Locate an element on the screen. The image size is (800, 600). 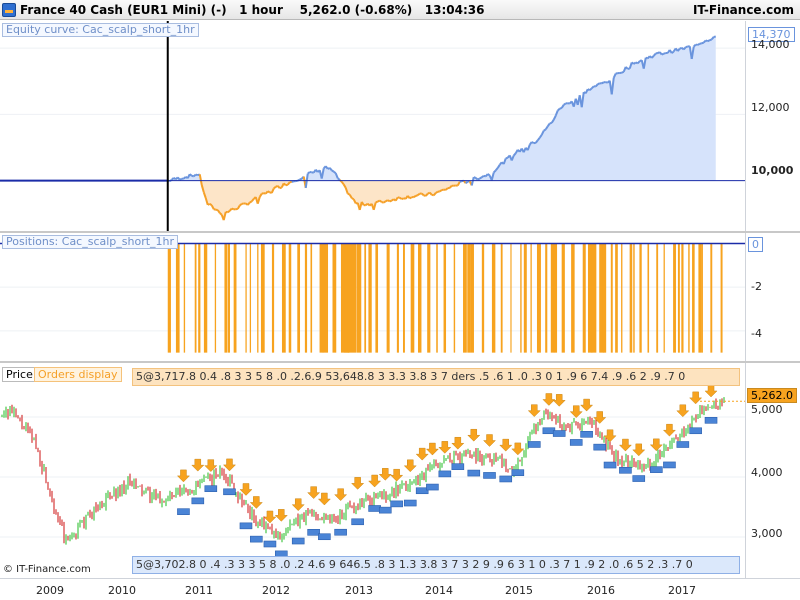
positions-y-axis: 0 -2 -4 is located at coordinates (772, 297).